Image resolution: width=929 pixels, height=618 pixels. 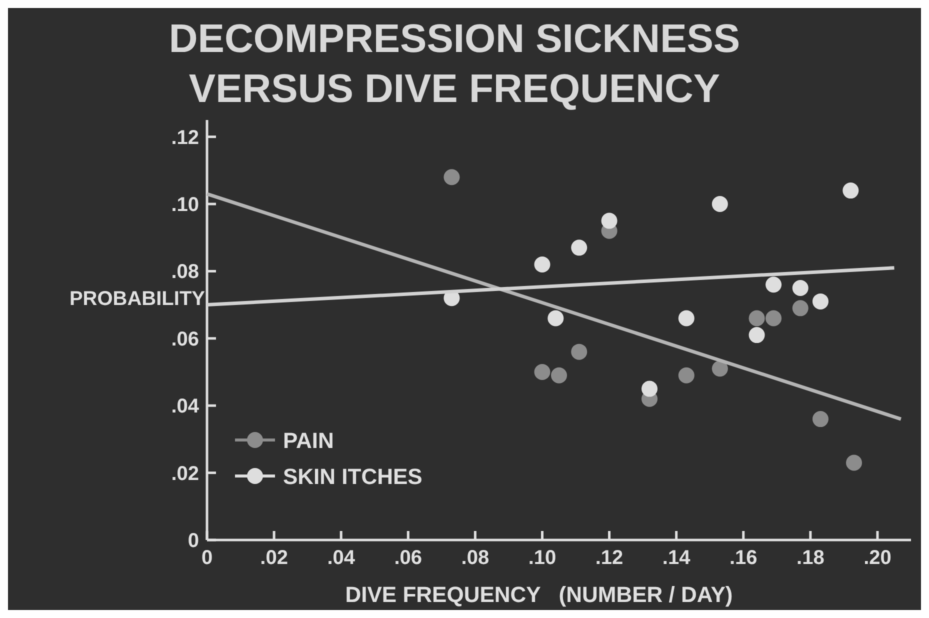 I want to click on x-tick-label: .16, so click(x=743, y=558).